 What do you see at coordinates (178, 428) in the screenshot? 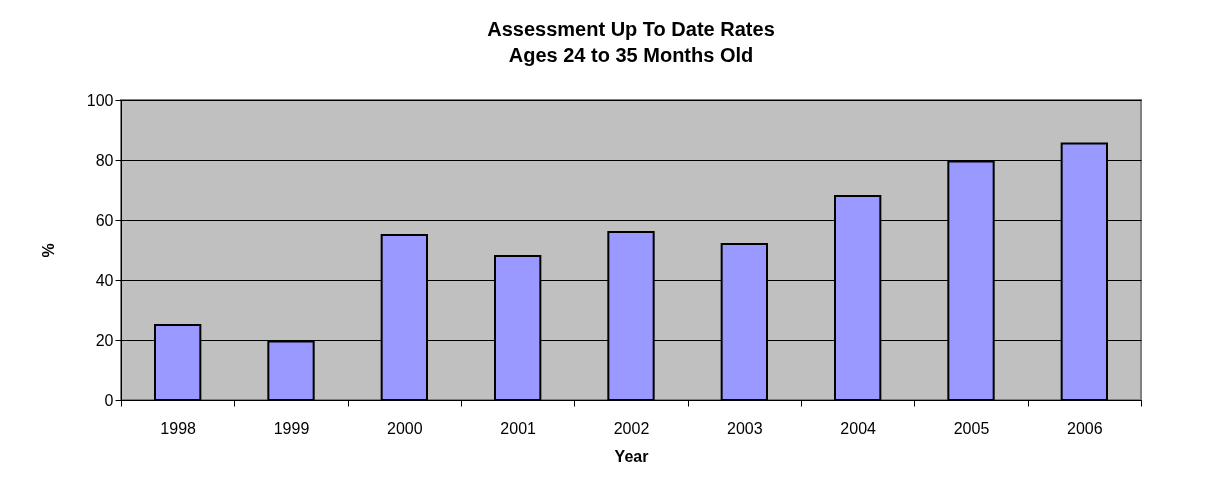
I see `x-tick-label: 1998` at bounding box center [178, 428].